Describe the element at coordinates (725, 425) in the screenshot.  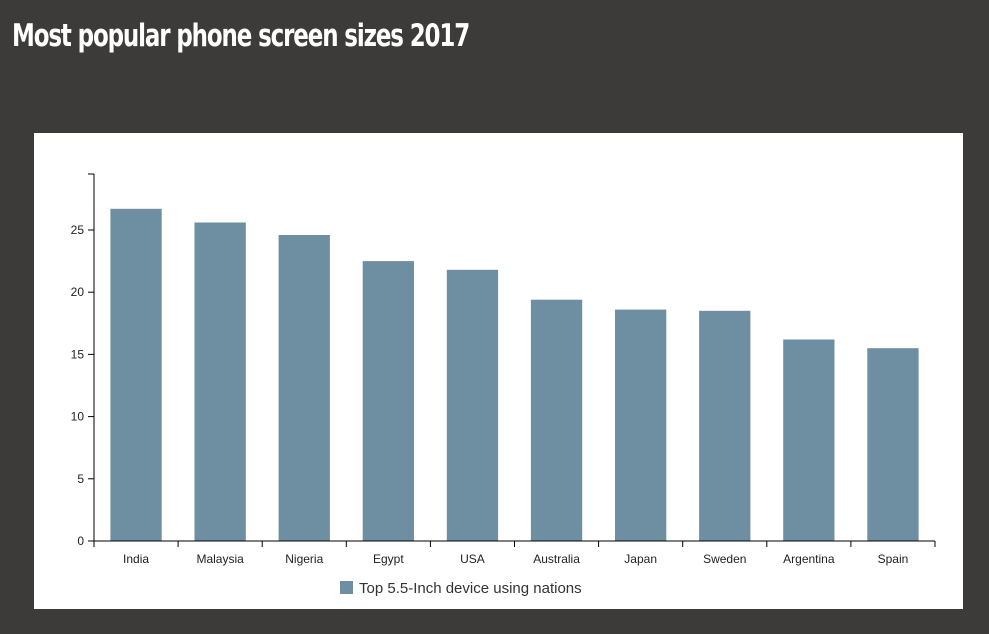
I see `bar-sweden` at that location.